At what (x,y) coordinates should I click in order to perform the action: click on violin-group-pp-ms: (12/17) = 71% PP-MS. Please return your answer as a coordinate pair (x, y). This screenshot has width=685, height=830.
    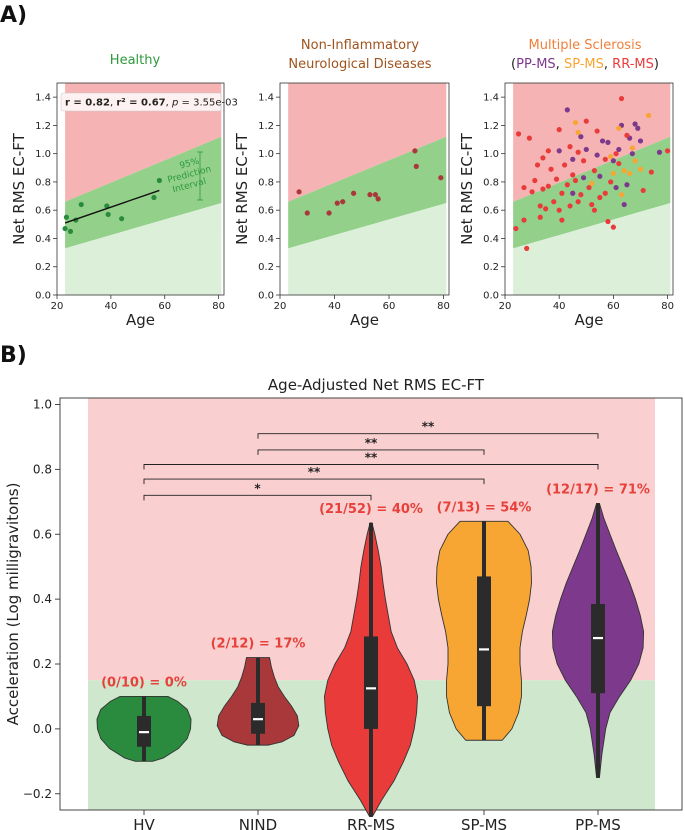
    Looking at the image, I should click on (598, 656).